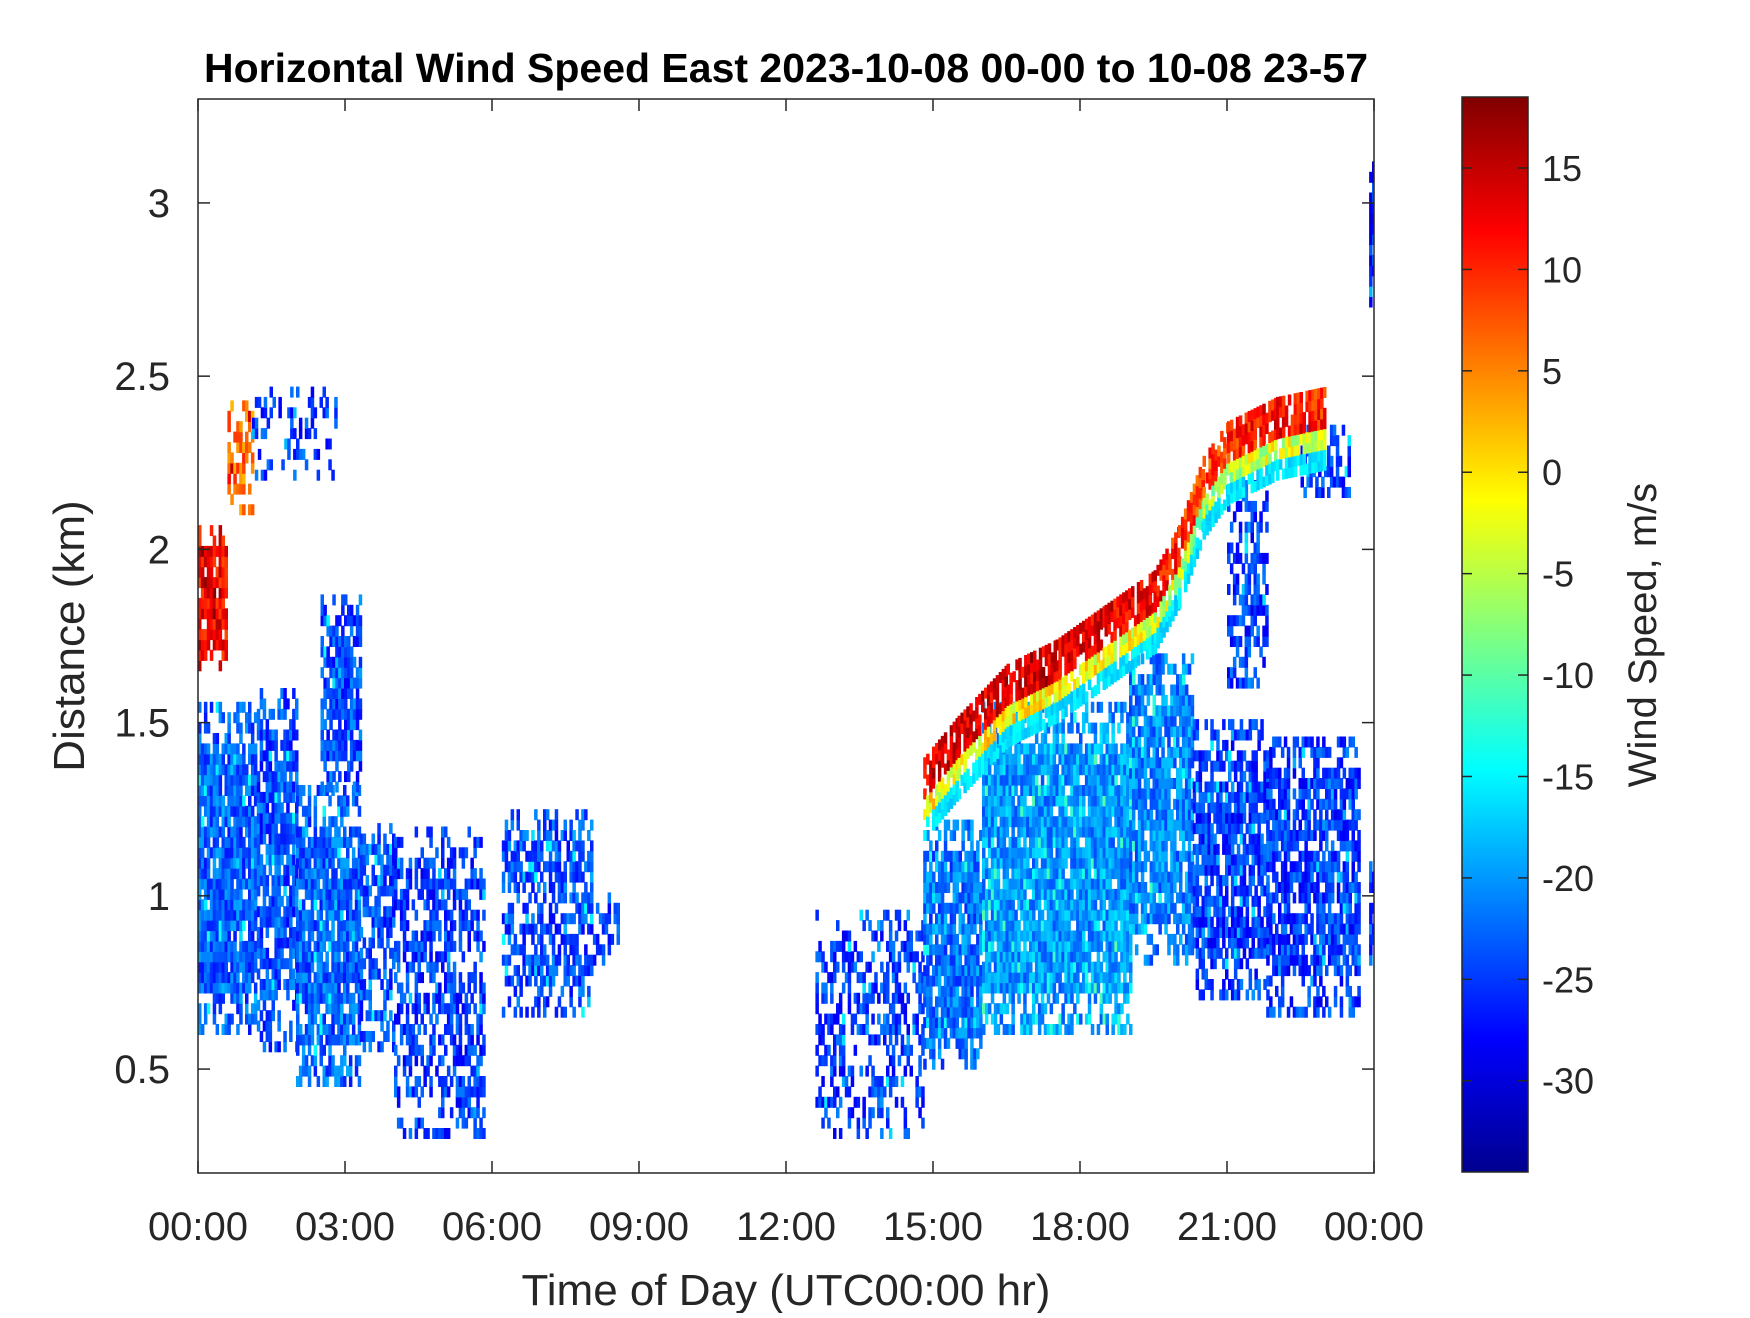  Describe the element at coordinates (448, 967) in the screenshot. I see `heatmap-cell-1930` at that location.